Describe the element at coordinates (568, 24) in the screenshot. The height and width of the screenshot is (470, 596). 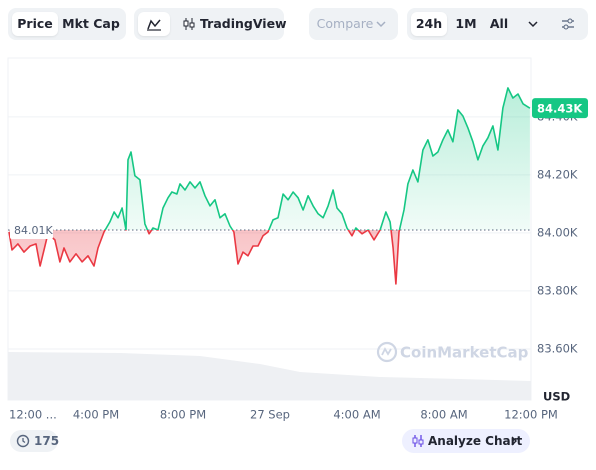
I see `settings-icon` at that location.